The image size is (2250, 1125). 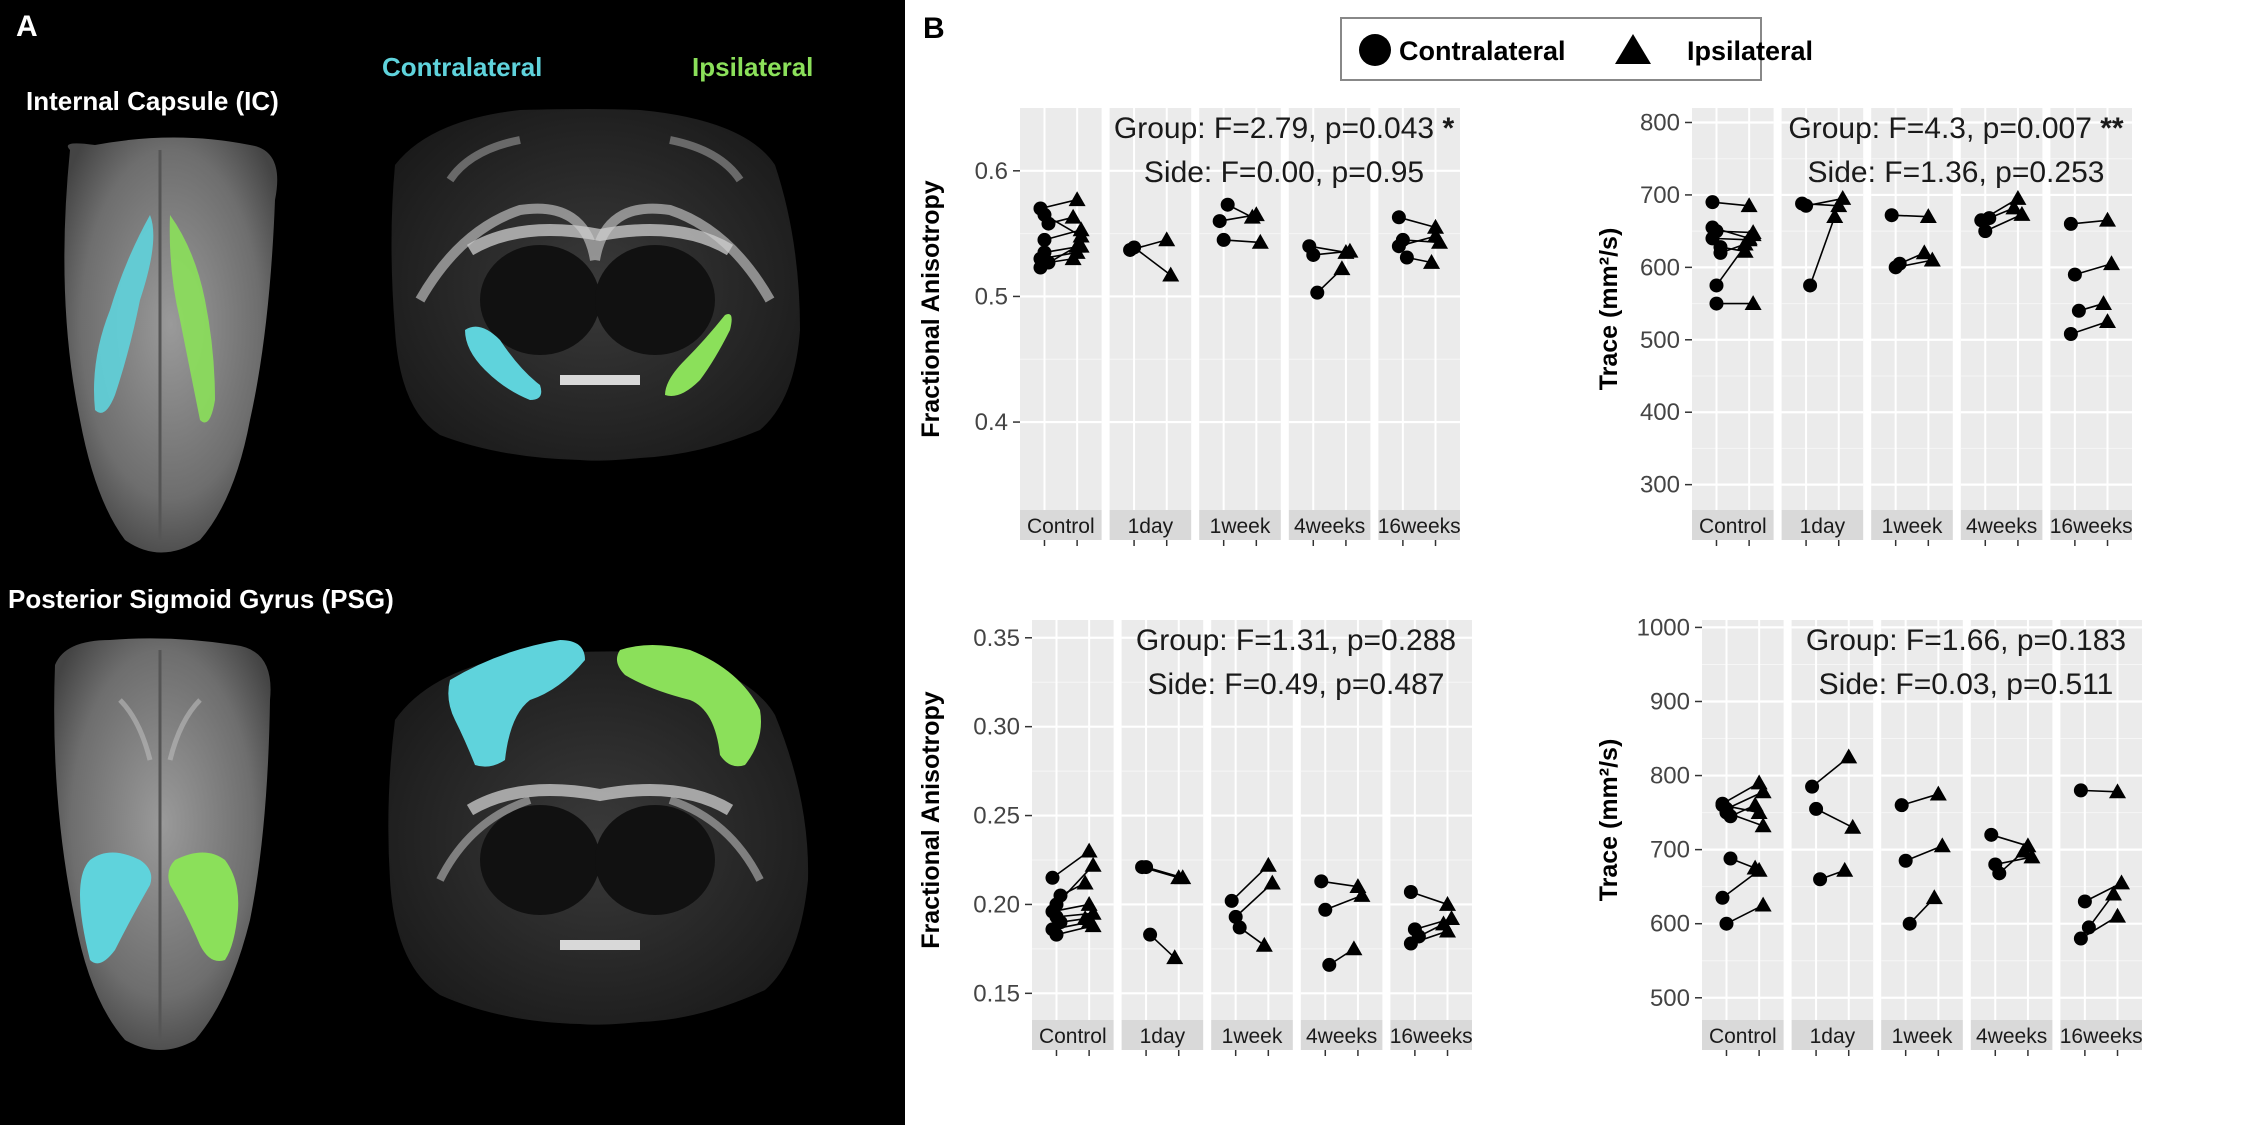 I want to click on facet-Control: Control, so click(x=1733, y=327).